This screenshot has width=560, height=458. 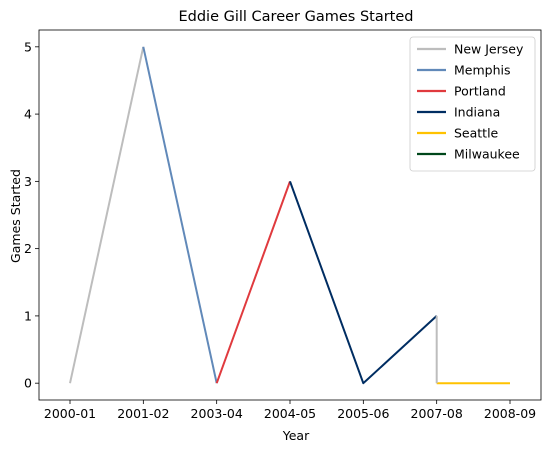 What do you see at coordinates (28, 383) in the screenshot?
I see `y-tick-label-0: 0` at bounding box center [28, 383].